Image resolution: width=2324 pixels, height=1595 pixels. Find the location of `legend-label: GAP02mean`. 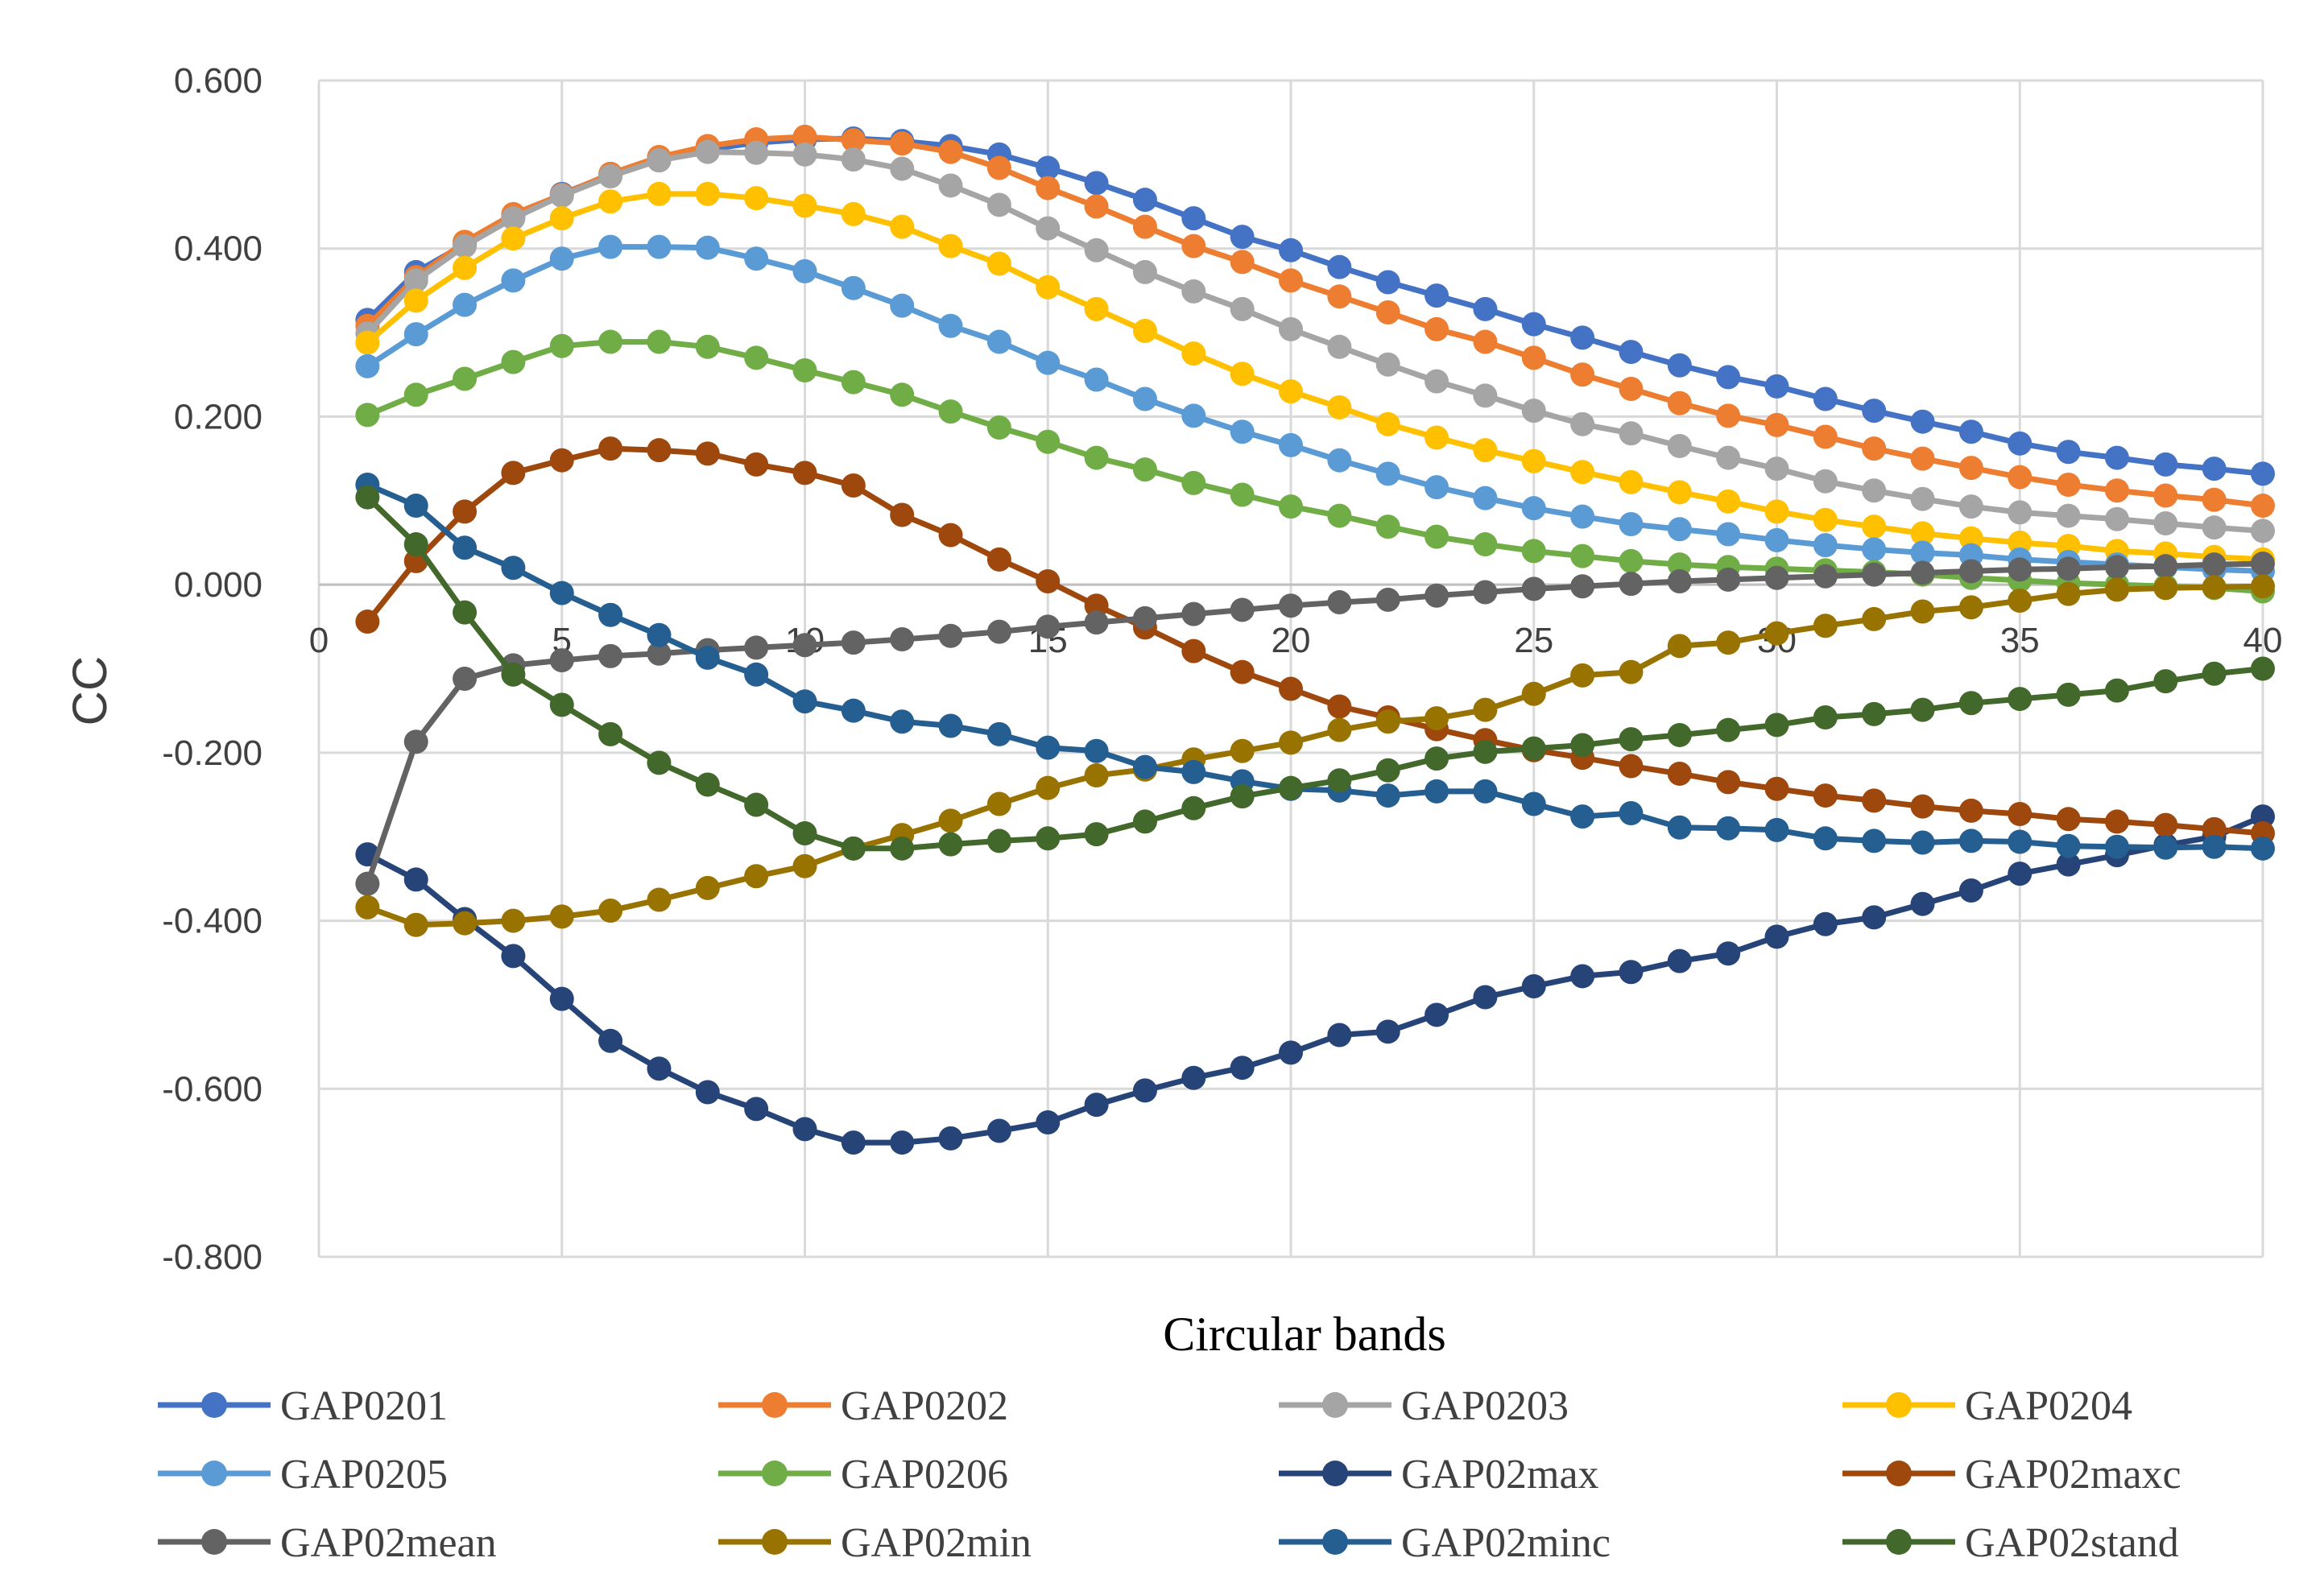

legend-label: GAP02mean is located at coordinates (388, 1543).